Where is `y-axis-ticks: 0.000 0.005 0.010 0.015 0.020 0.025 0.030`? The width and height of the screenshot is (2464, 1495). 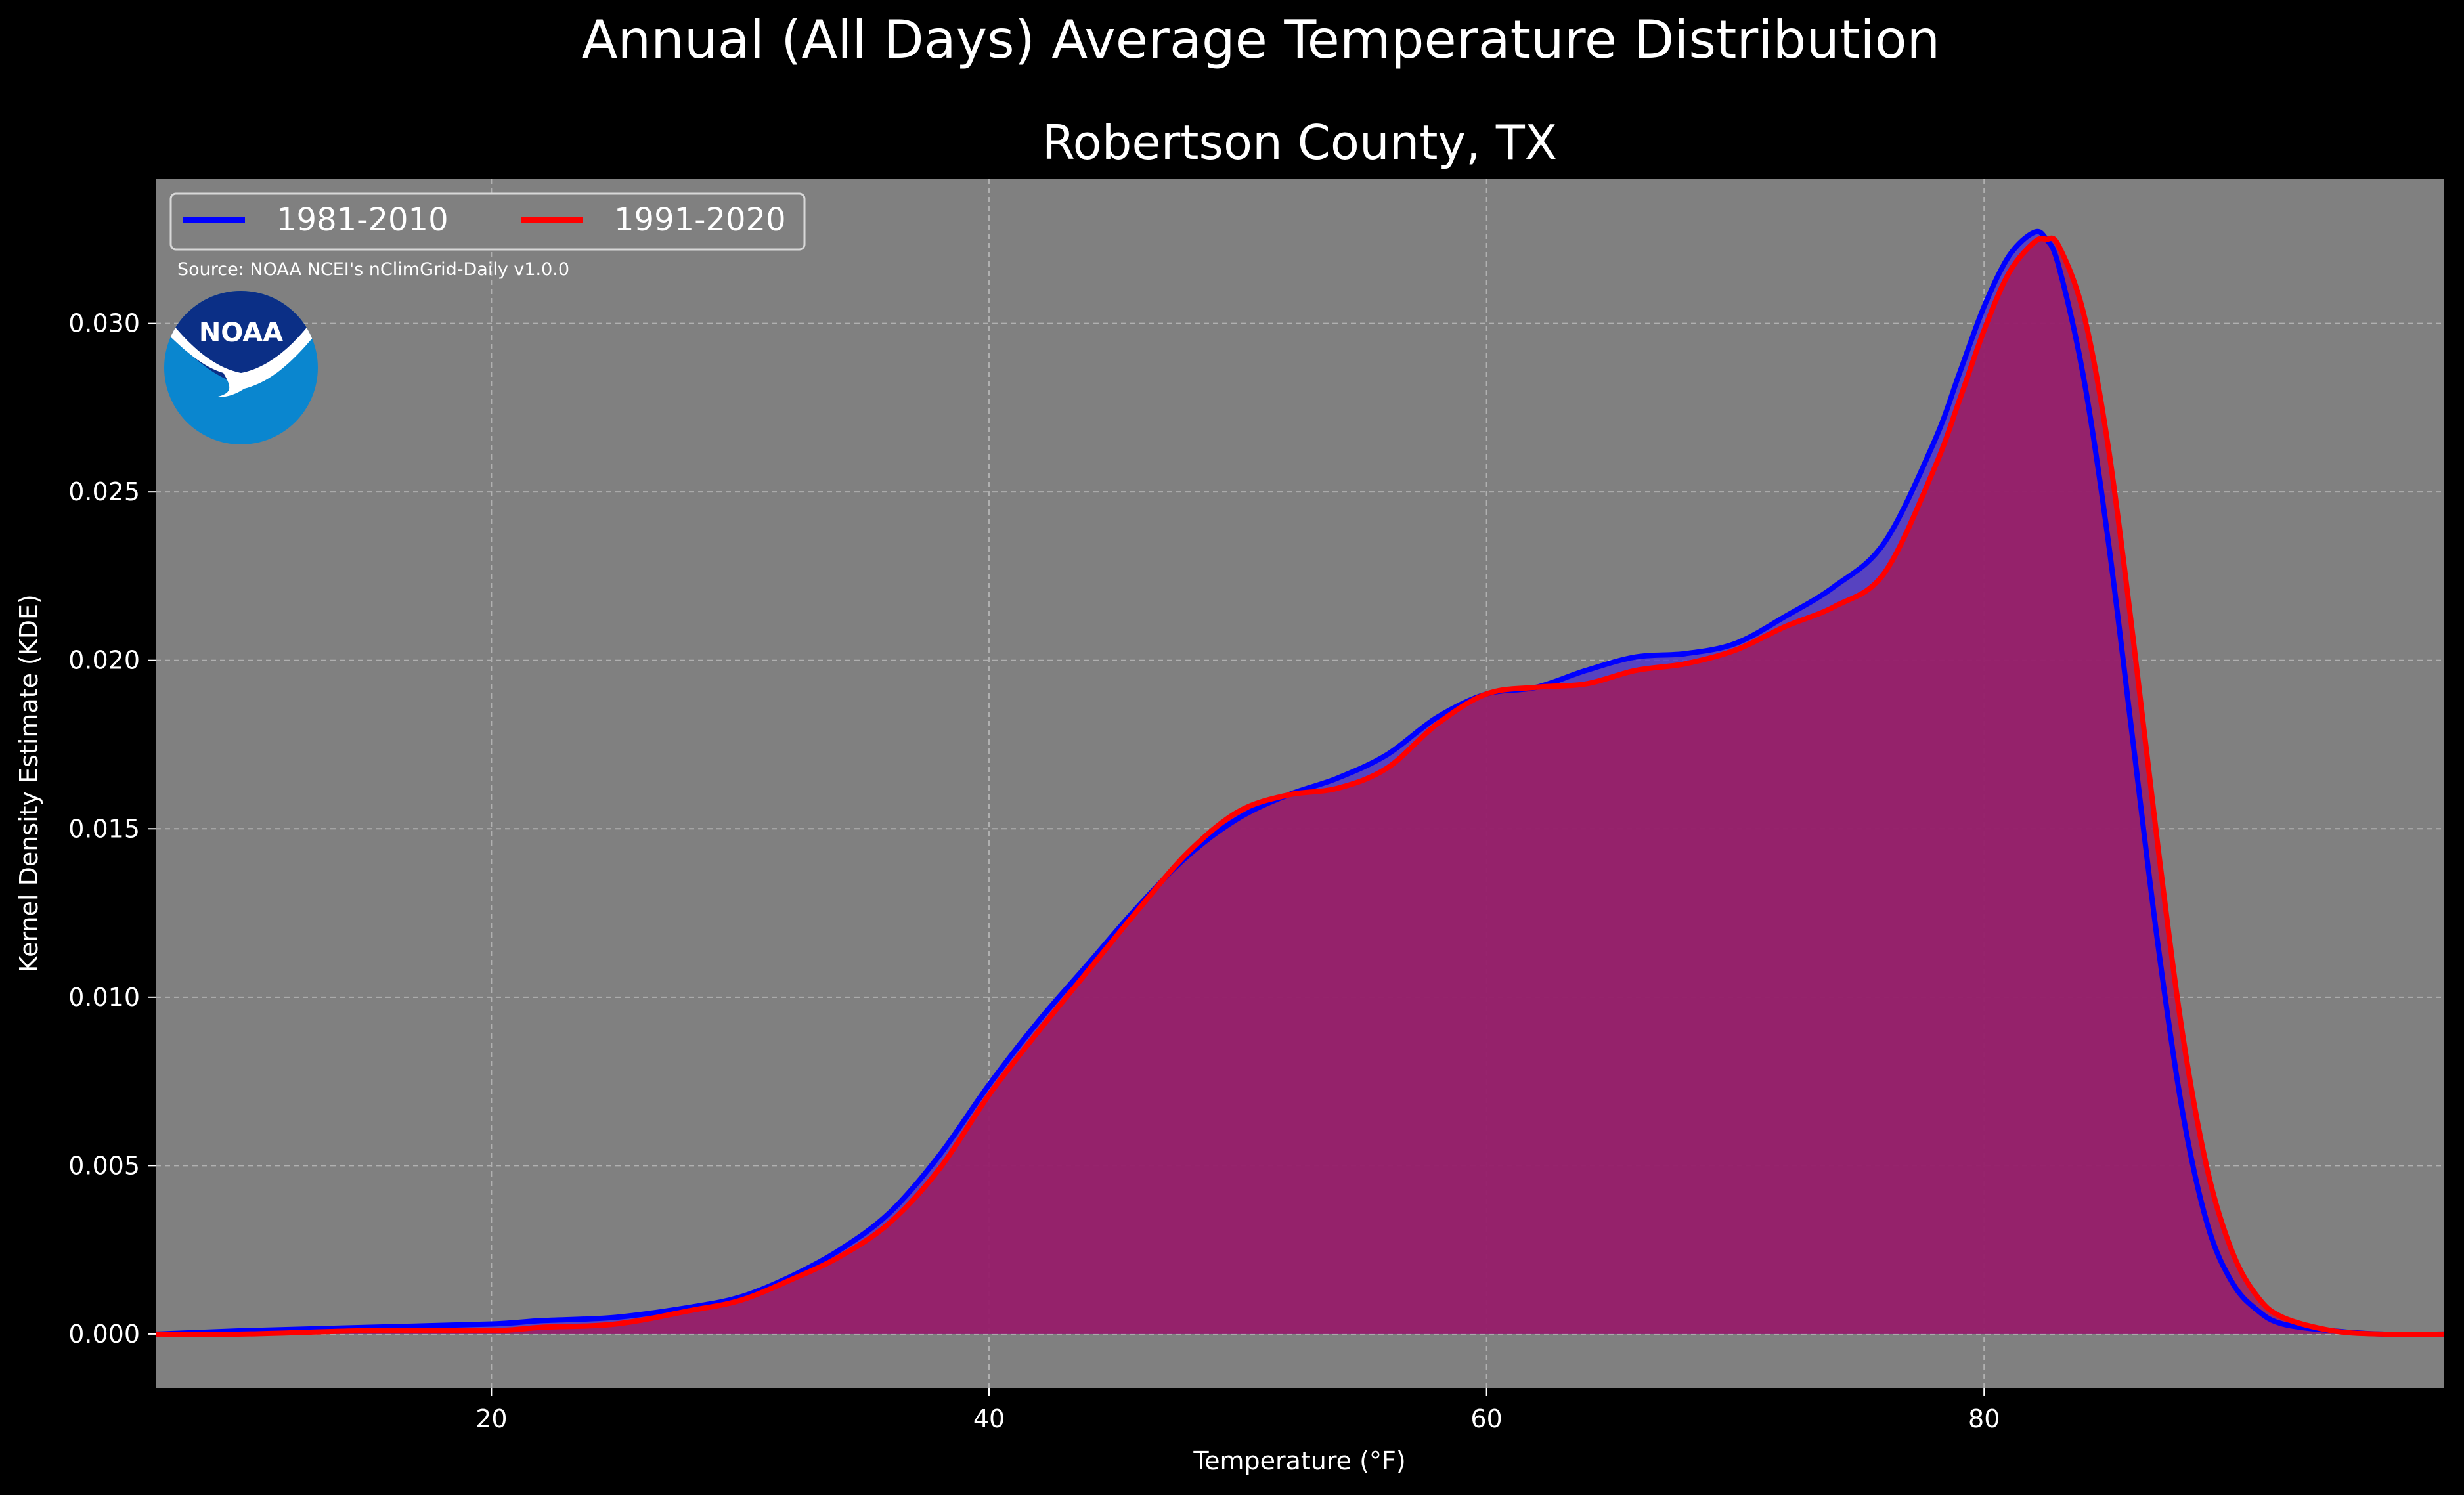
y-axis-ticks: 0.000 0.005 0.010 0.015 0.020 0.025 0.030 is located at coordinates (112, 829).